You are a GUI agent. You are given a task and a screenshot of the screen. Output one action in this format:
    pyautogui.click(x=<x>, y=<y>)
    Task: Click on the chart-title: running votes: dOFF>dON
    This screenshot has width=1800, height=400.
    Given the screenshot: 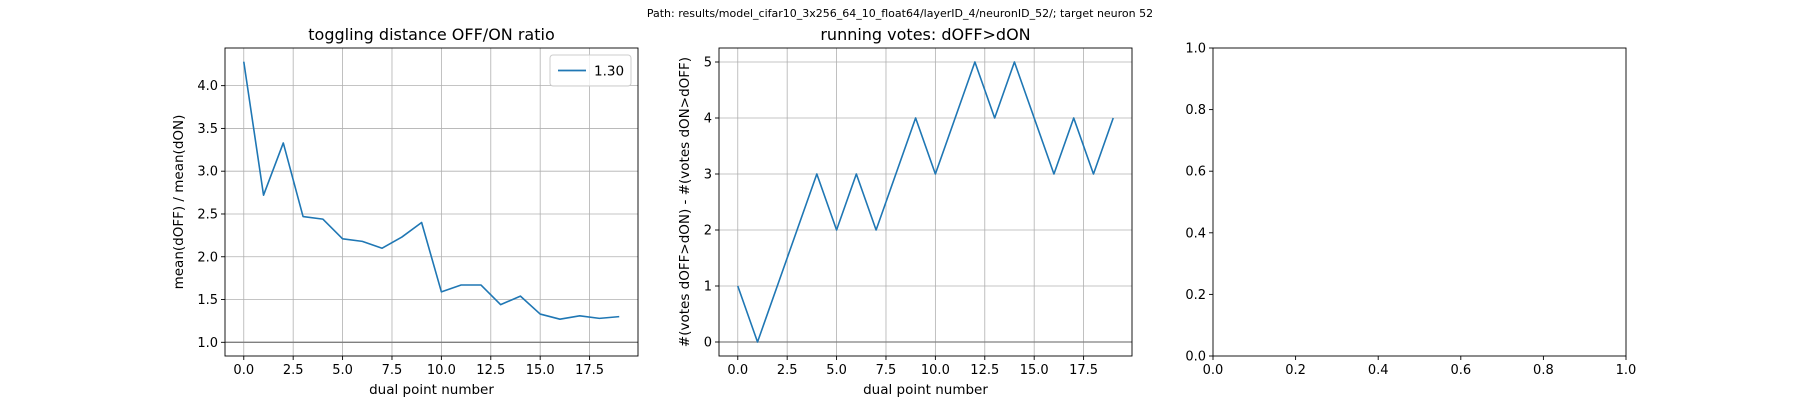 What is the action you would take?
    pyautogui.click(x=925, y=34)
    